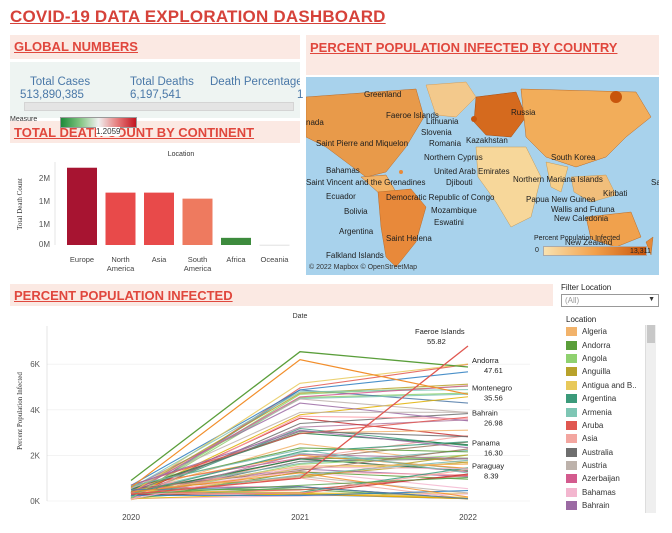 The image size is (672, 533). I want to click on legend-item-label: Algeria, so click(594, 332).